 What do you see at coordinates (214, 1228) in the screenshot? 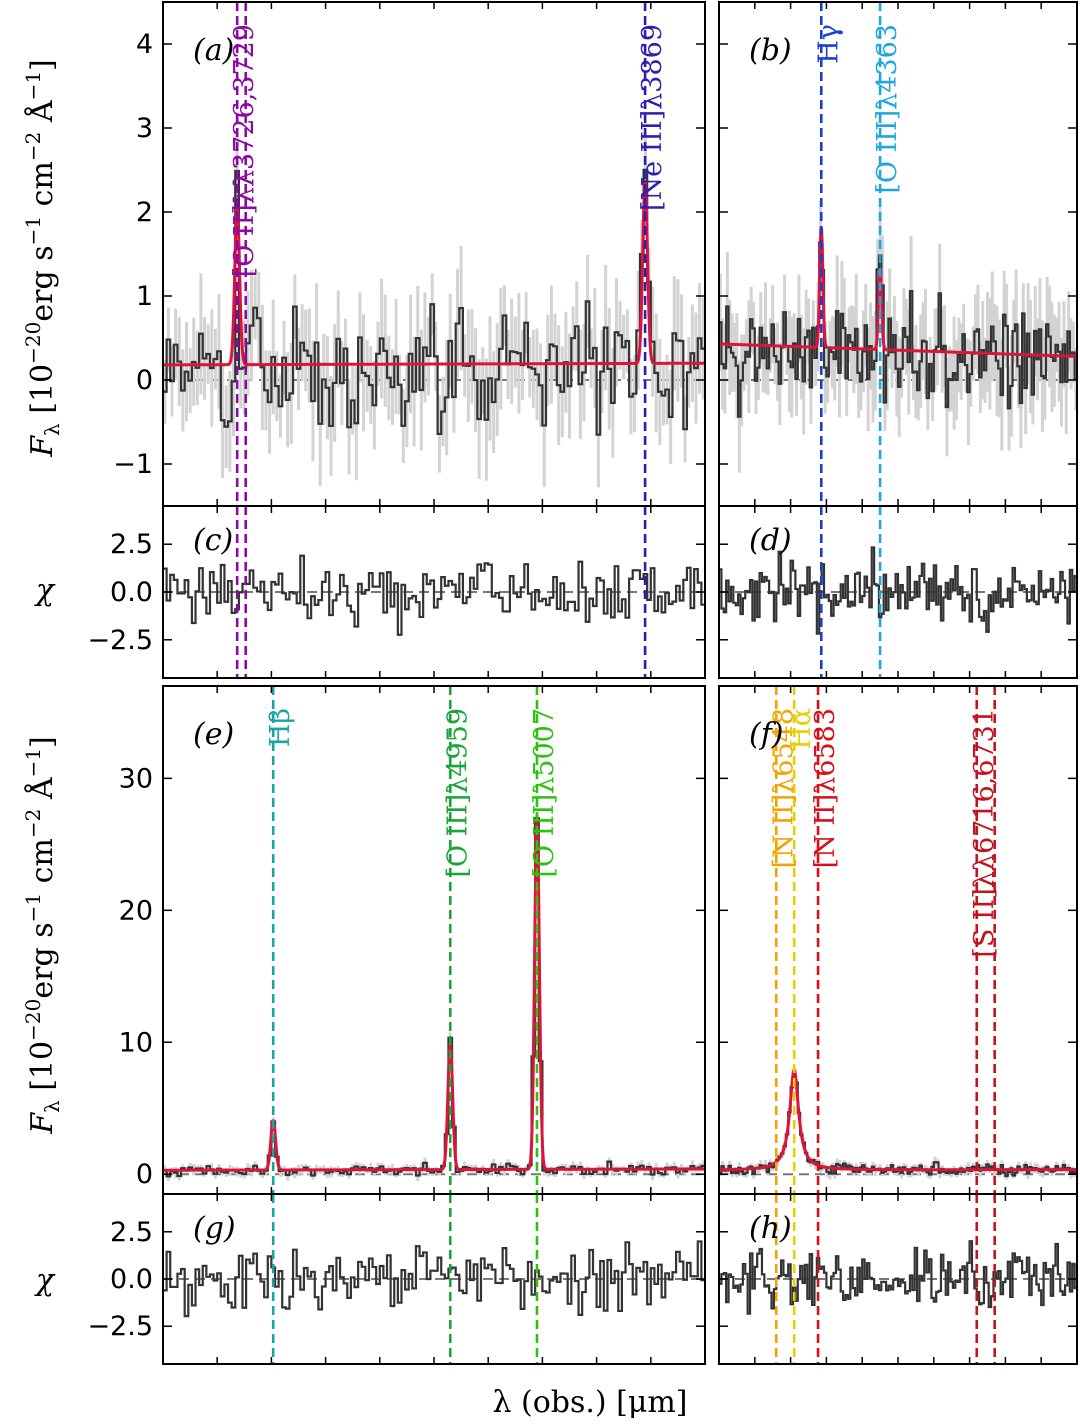
I see `panel-label: (g)` at bounding box center [214, 1228].